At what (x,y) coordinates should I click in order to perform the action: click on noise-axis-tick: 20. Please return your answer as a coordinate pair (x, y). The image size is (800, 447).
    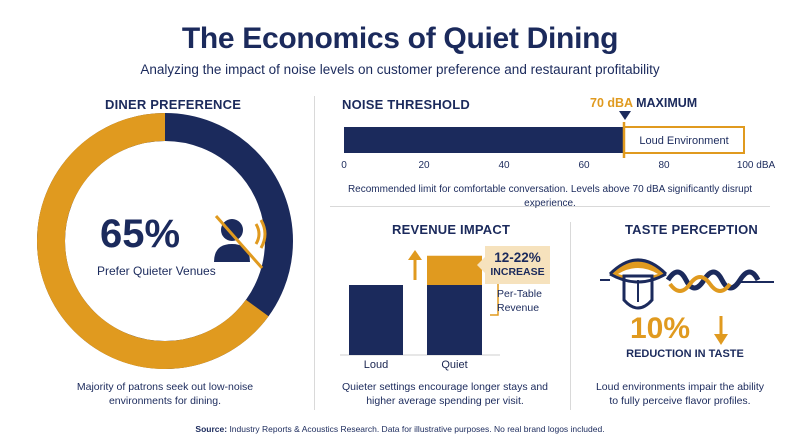
    Looking at the image, I should click on (424, 165).